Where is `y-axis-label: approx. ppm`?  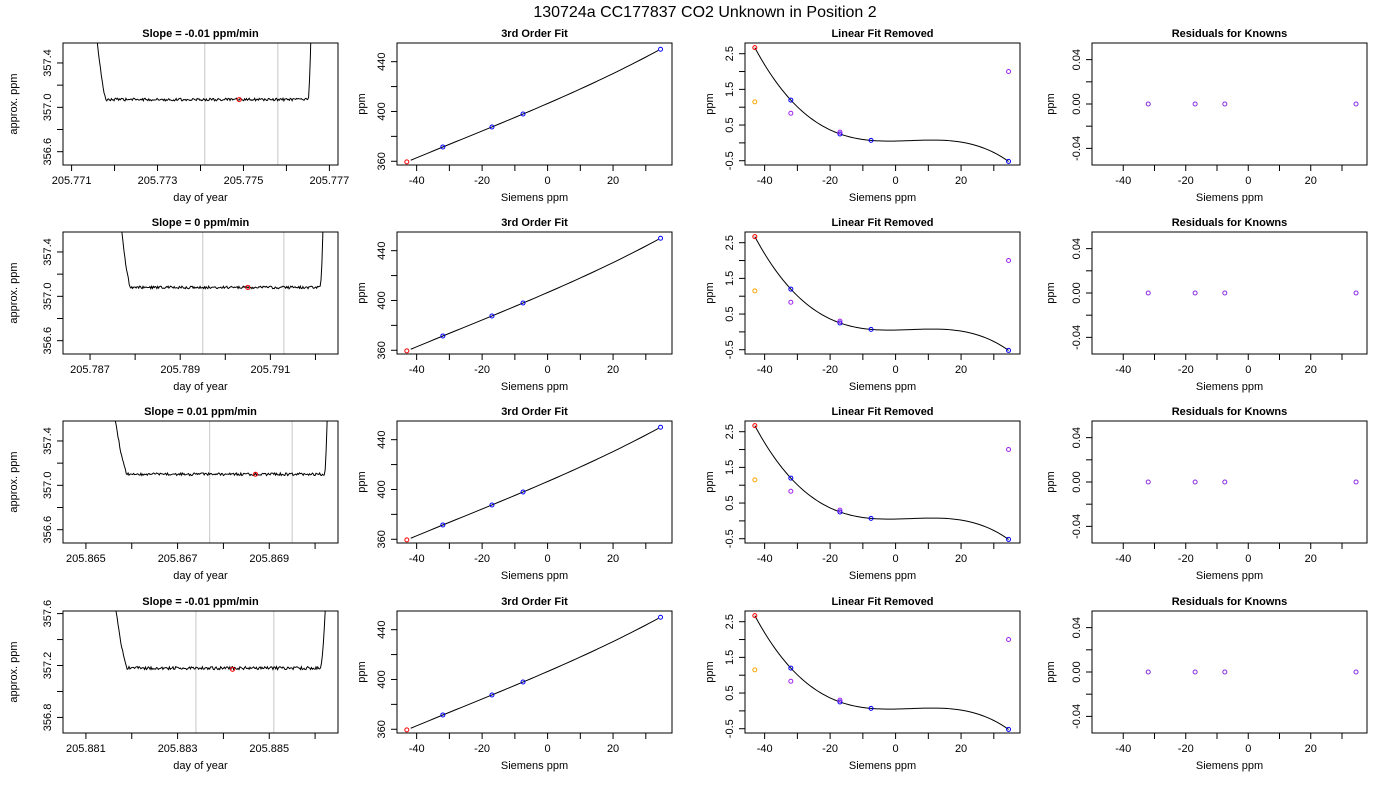 y-axis-label: approx. ppm is located at coordinates (14, 671).